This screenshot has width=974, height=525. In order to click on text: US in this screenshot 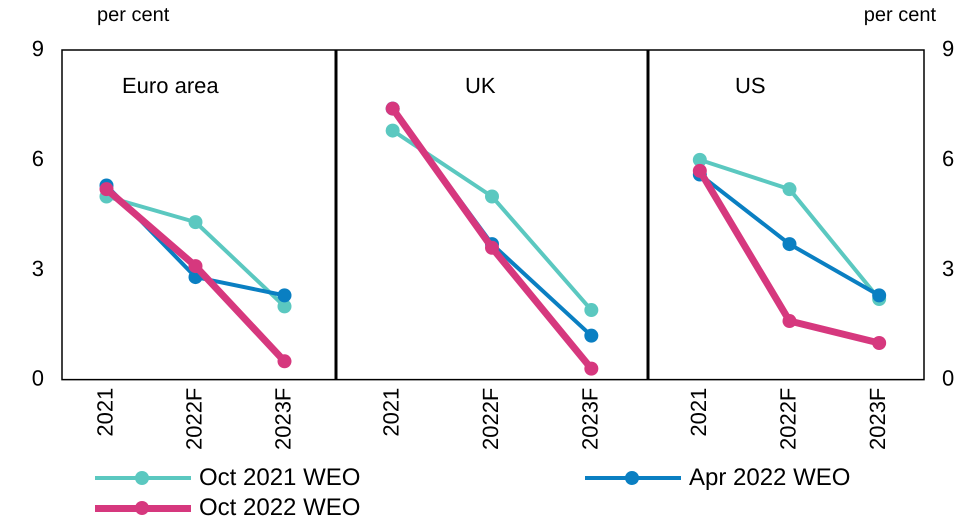, I will do `click(750, 85)`.